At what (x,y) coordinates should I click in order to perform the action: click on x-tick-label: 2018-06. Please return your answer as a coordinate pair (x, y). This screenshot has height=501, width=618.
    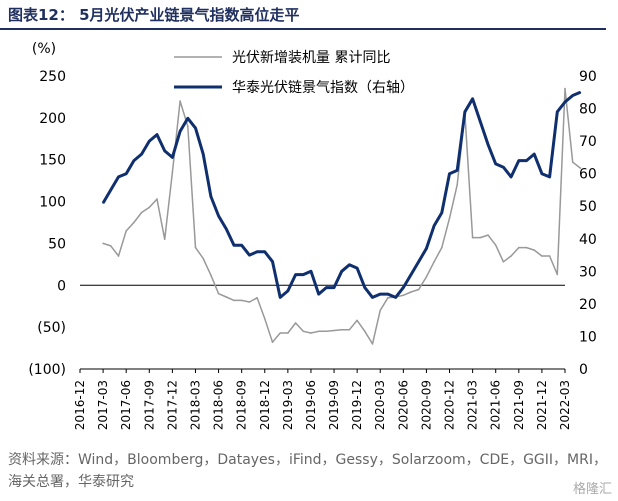
    Looking at the image, I should click on (219, 405).